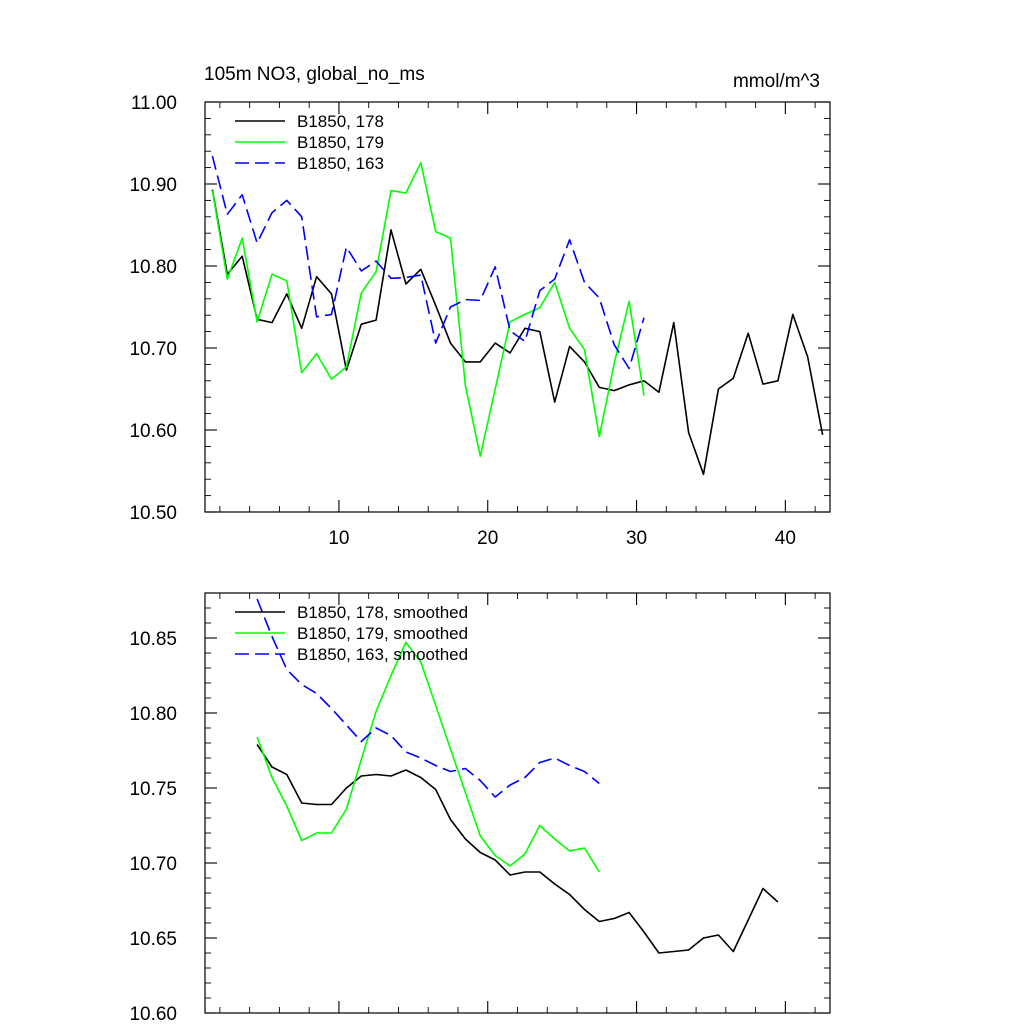 Image resolution: width=1024 pixels, height=1024 pixels. Describe the element at coordinates (153, 185) in the screenshot. I see `y-tick-label: 10.90` at that location.